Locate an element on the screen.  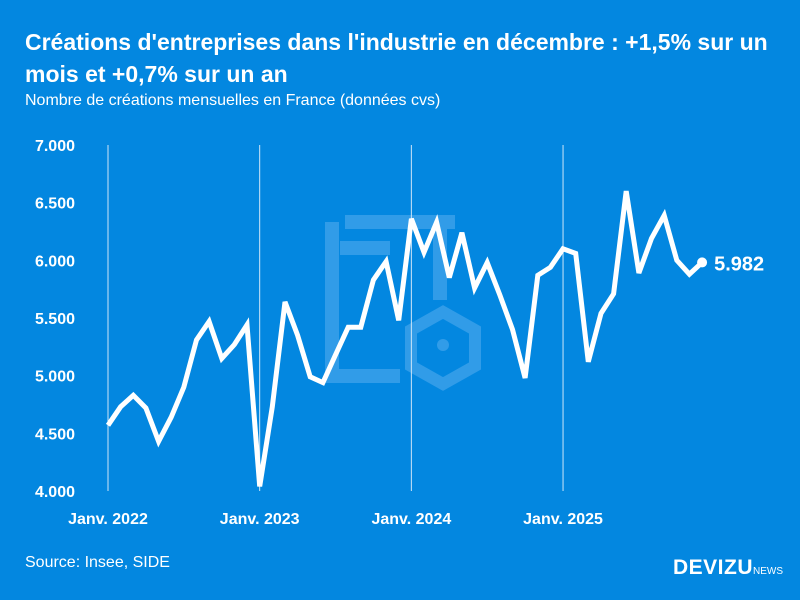
last-value-label: 5.982 is located at coordinates (739, 264).